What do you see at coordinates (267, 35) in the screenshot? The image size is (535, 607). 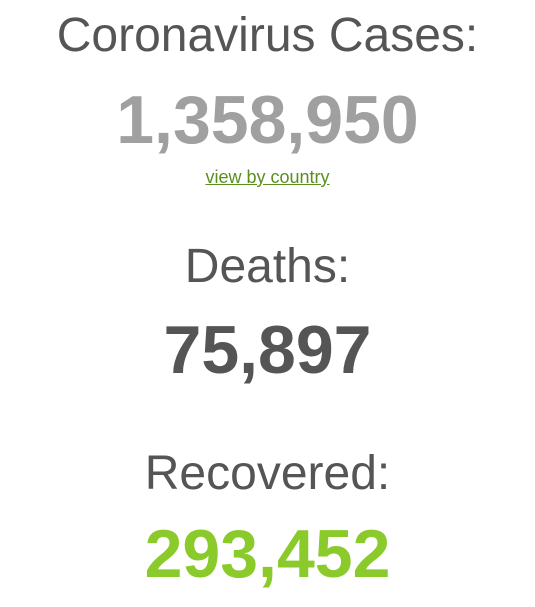 I see `cases-title: Coronavirus Cases:` at bounding box center [267, 35].